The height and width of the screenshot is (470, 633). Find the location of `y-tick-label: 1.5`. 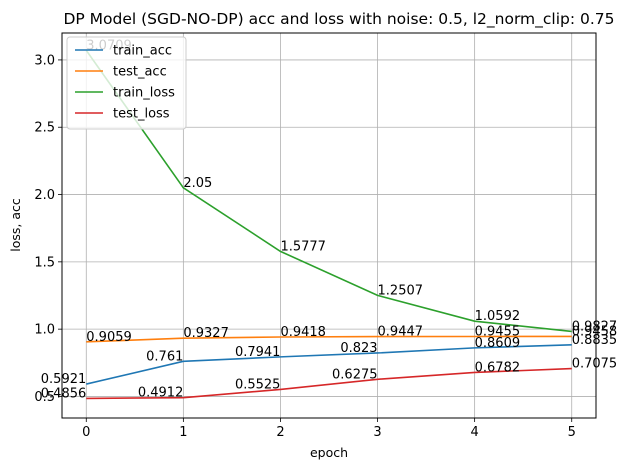

y-tick-label: 1.5 is located at coordinates (44, 262).